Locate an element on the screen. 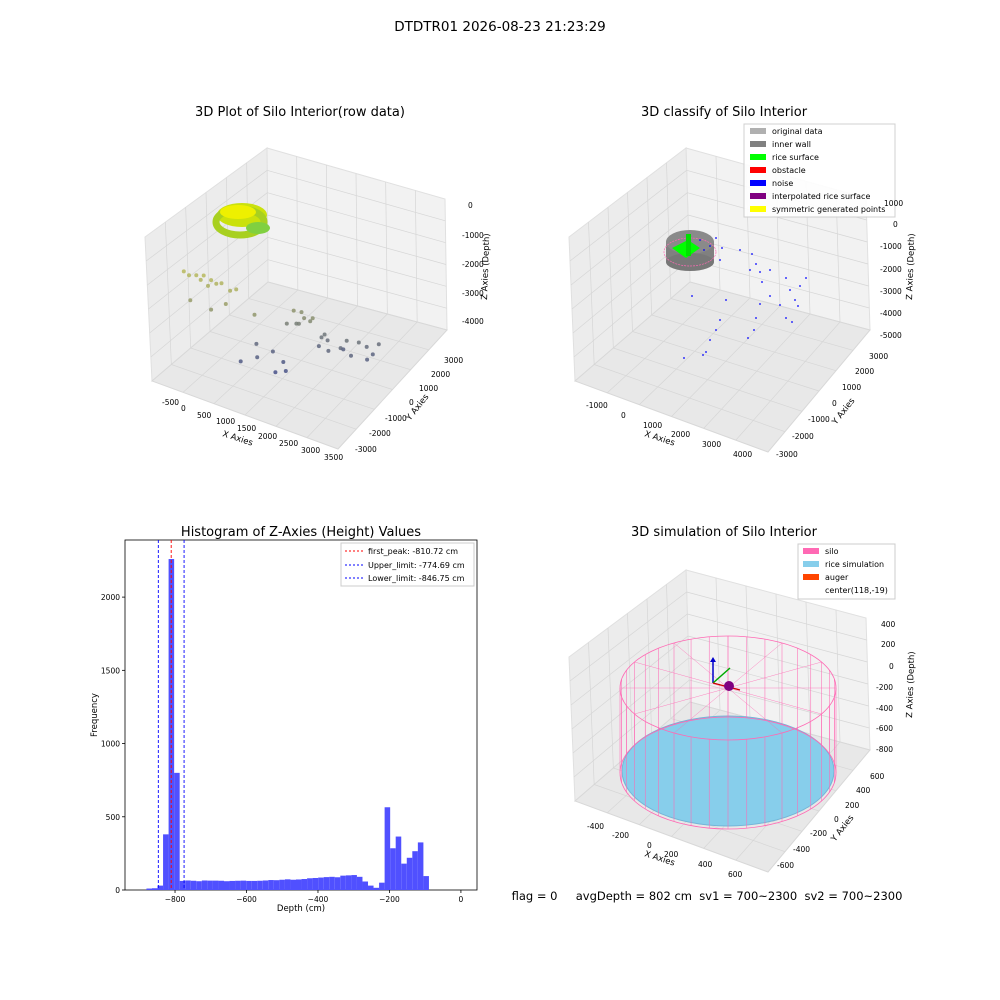 Image resolution: width=1000 pixels, height=1000 pixels. y-tick-label: 1500 is located at coordinates (110, 670).